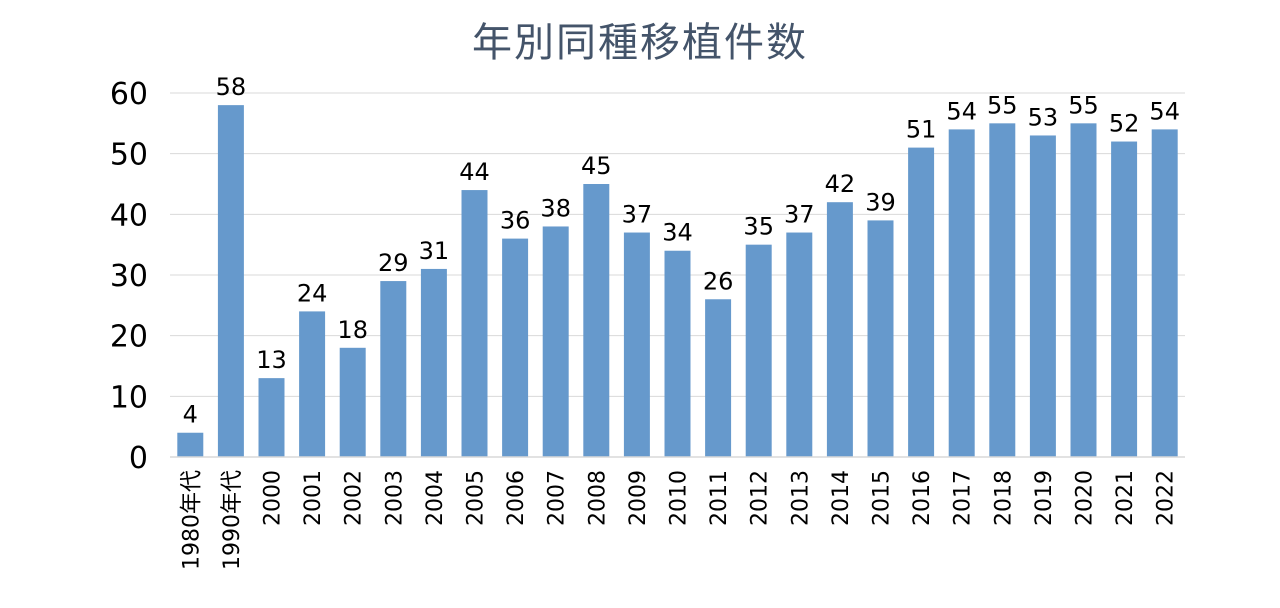  What do you see at coordinates (434, 251) in the screenshot?
I see `data-label-2004: 31` at bounding box center [434, 251].